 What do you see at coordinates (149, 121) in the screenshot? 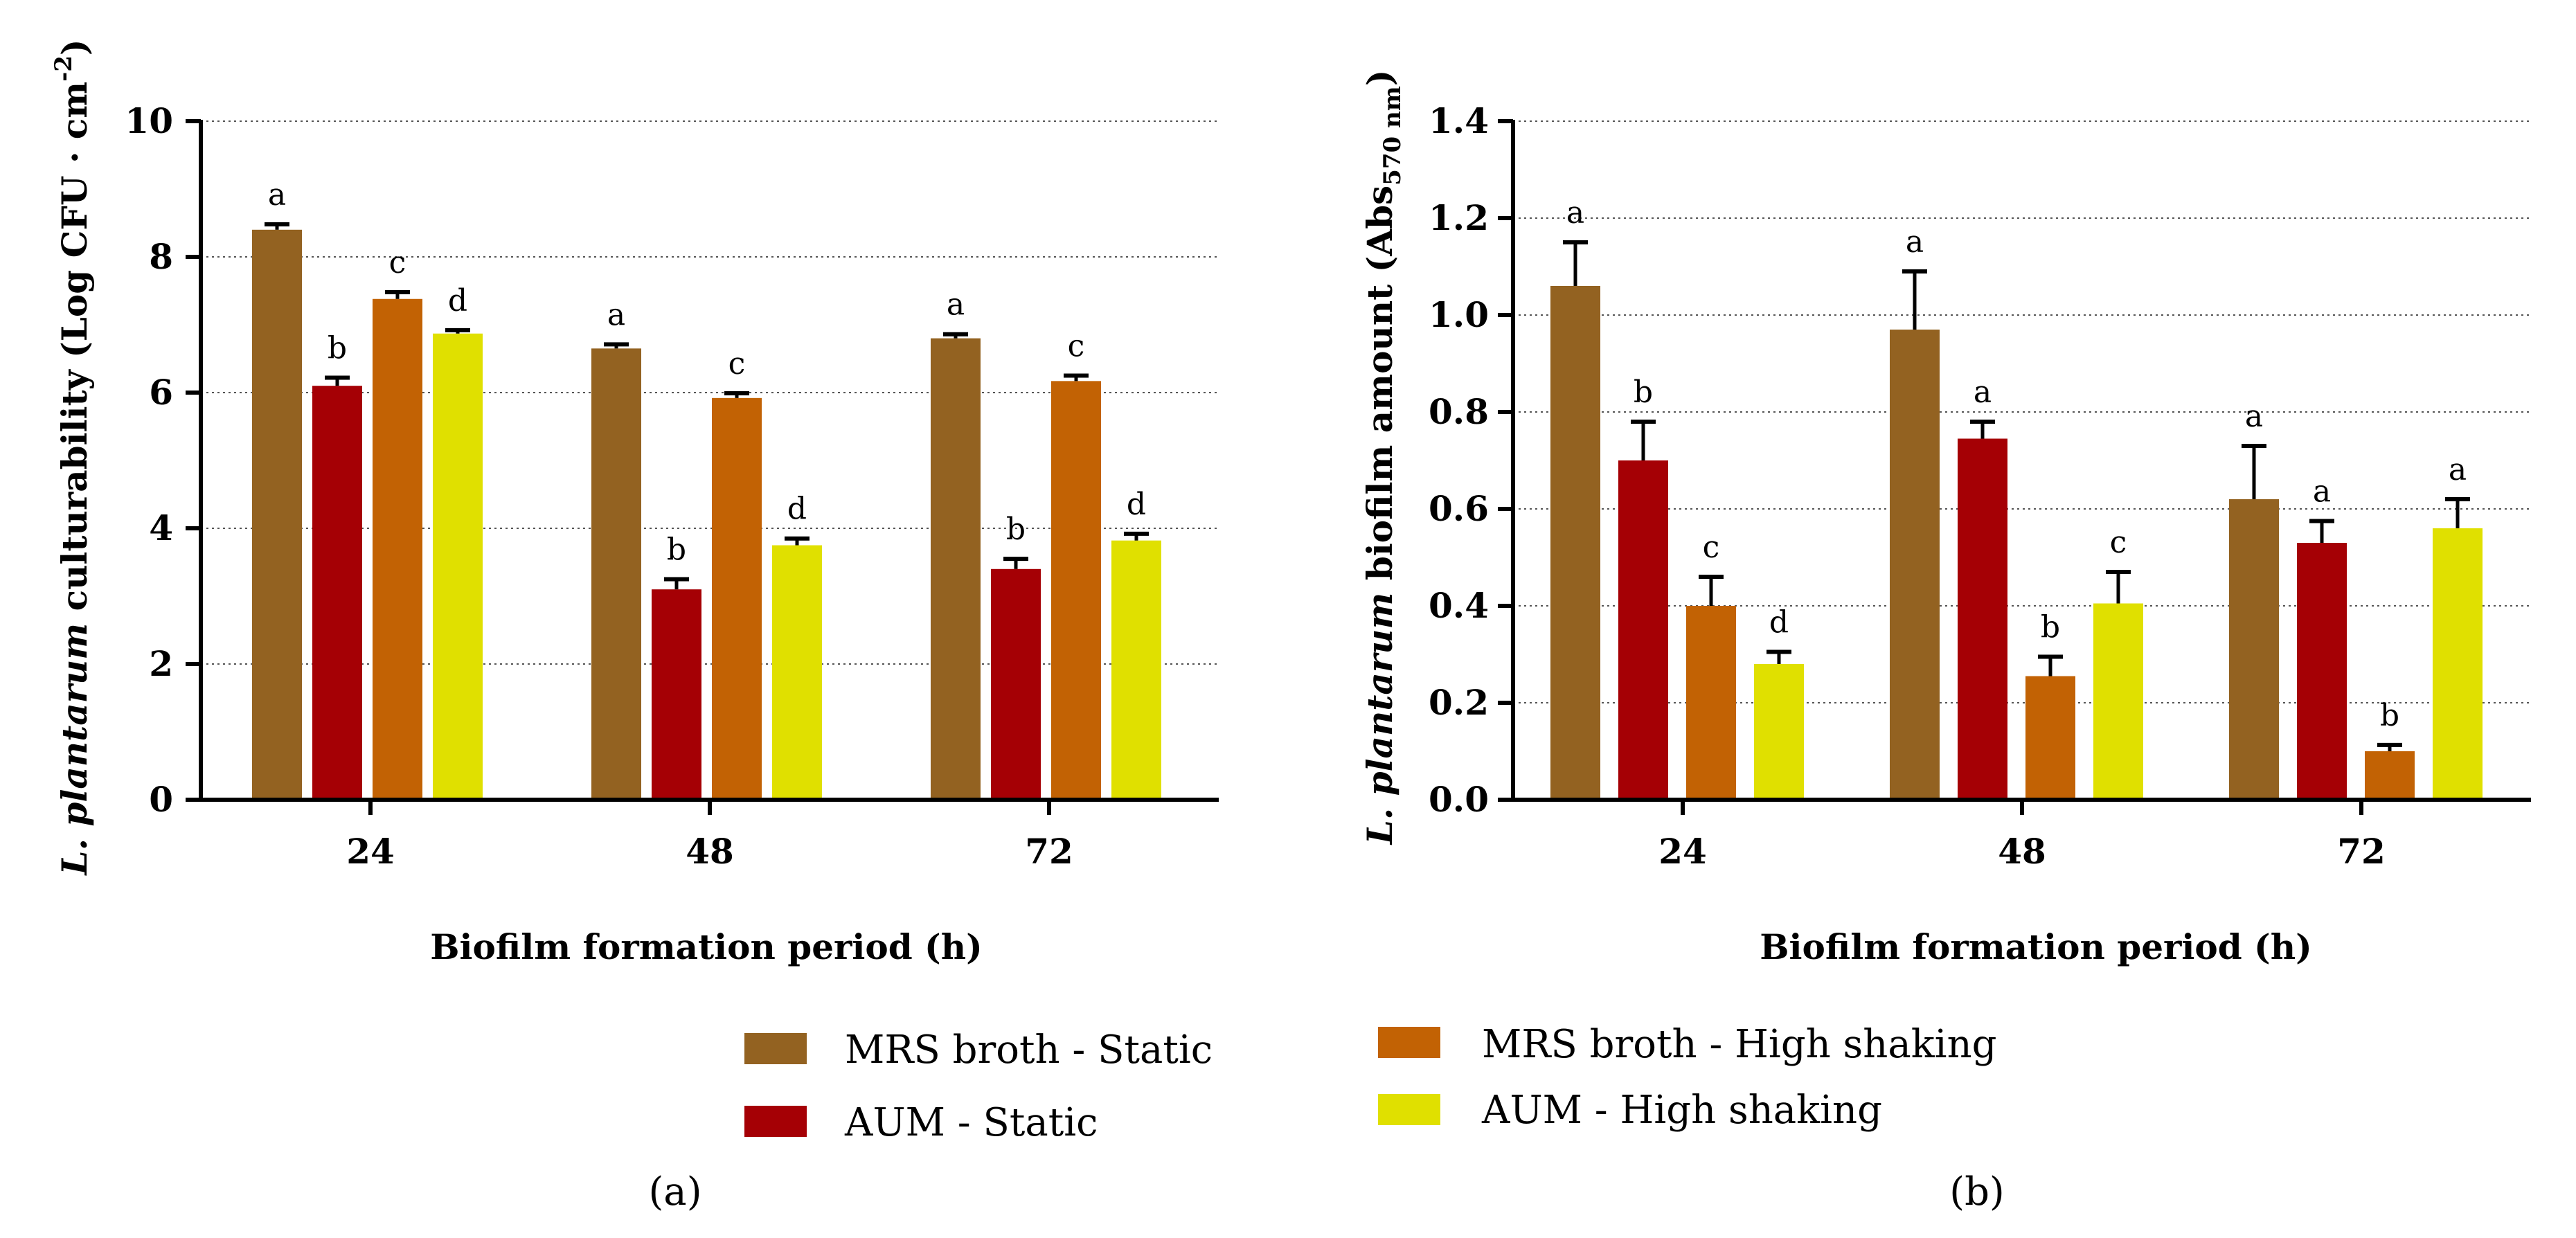
I see `panel-a-y-tick-label: 10` at bounding box center [149, 121].